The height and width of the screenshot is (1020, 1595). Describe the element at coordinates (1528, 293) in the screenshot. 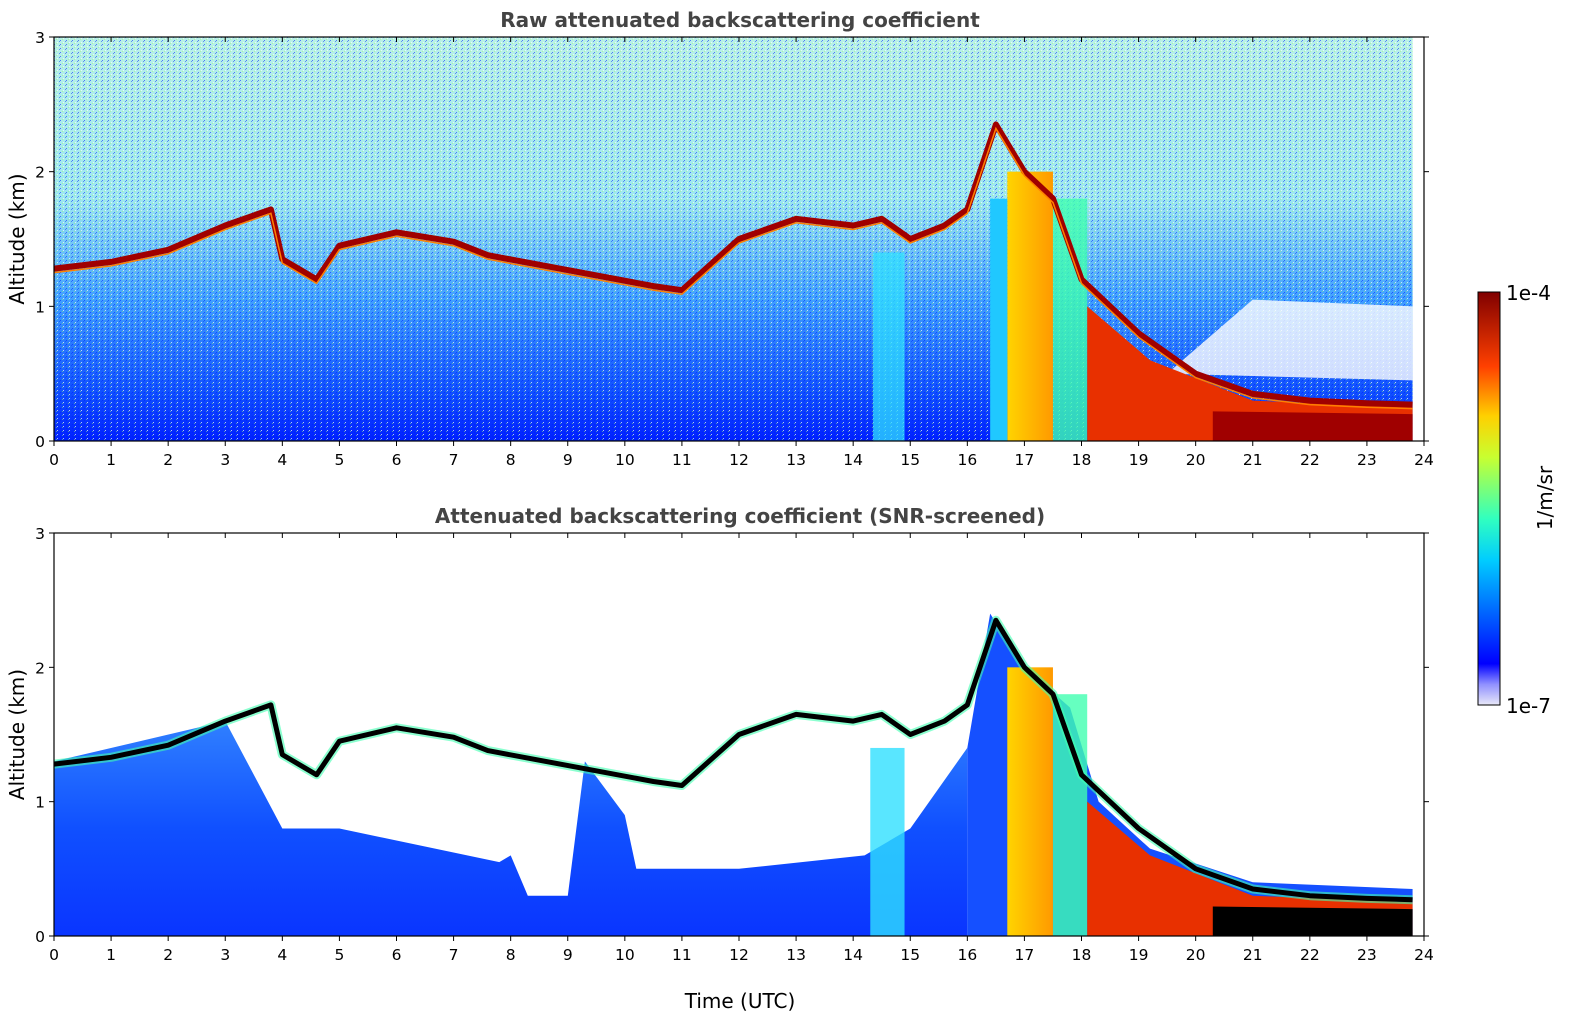

I see `colorbar-max-label: 1e-4` at that location.